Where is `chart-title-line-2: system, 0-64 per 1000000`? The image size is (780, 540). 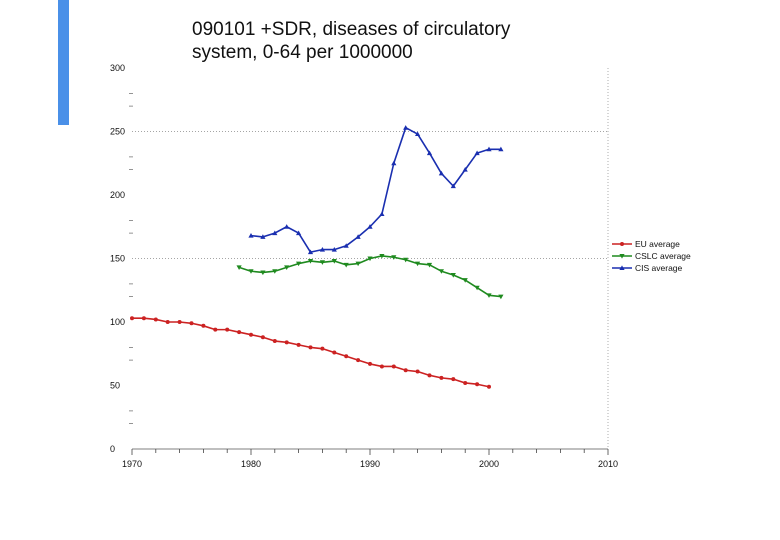 chart-title-line-2: system, 0-64 per 1000000 is located at coordinates (302, 52).